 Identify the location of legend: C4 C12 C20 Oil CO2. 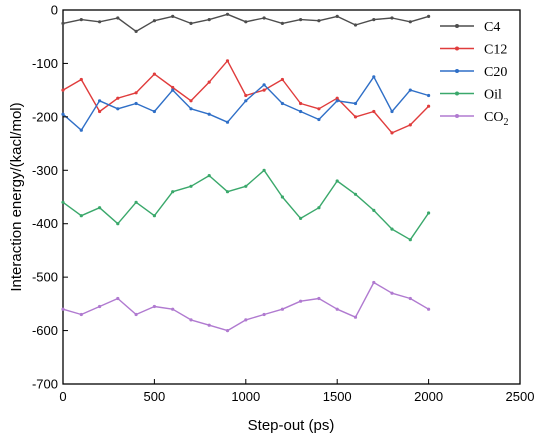
(474, 74).